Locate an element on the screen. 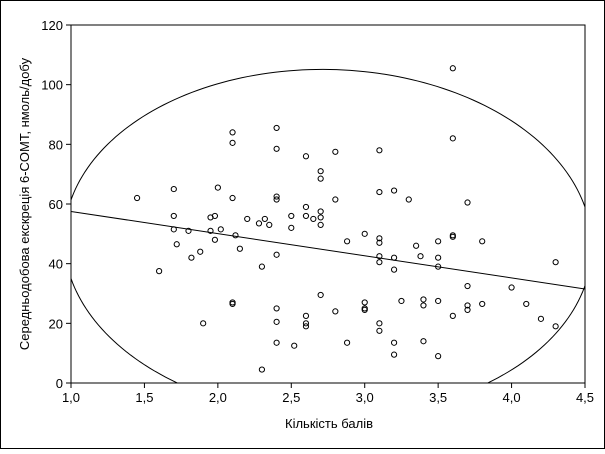  y-tick-label: 80 is located at coordinates (56, 144).